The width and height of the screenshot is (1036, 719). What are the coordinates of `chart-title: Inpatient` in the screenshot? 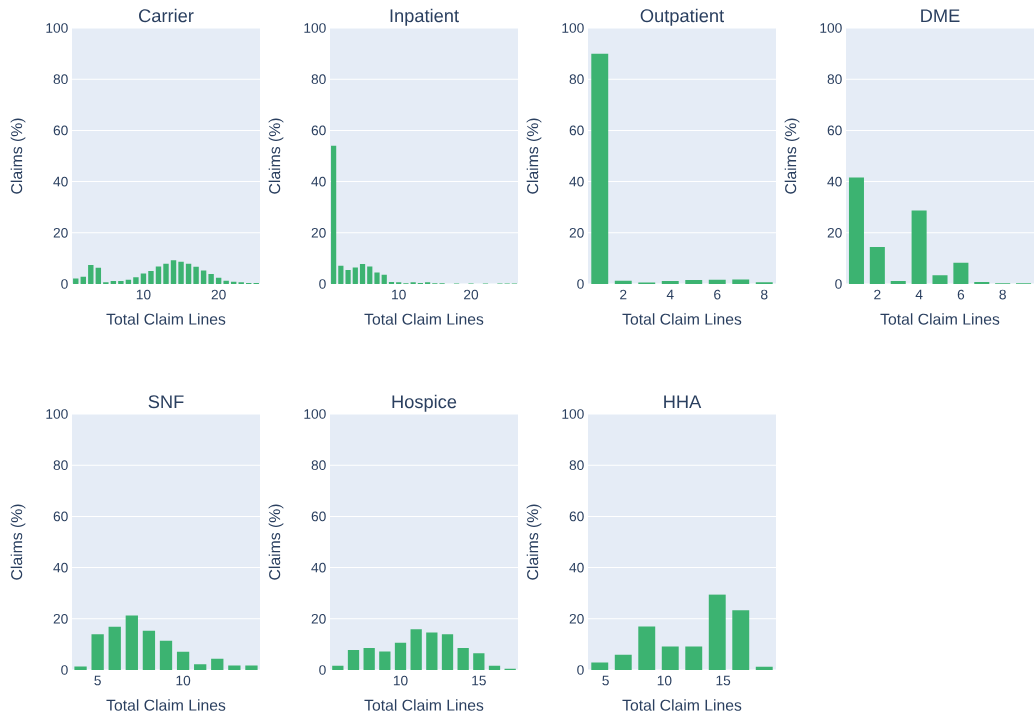 It's located at (424, 17).